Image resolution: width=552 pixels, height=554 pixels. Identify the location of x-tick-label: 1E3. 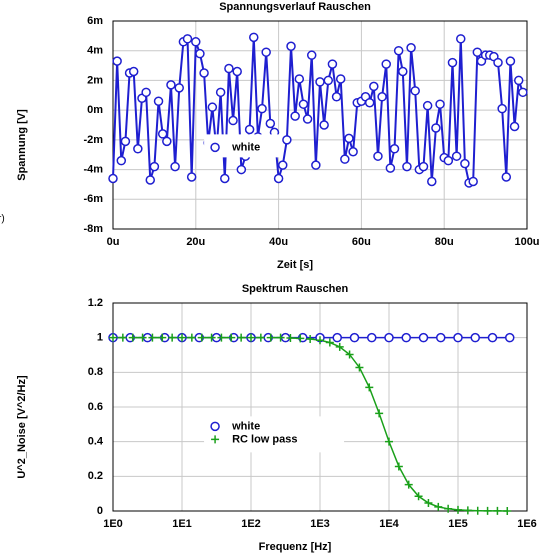
(320, 524).